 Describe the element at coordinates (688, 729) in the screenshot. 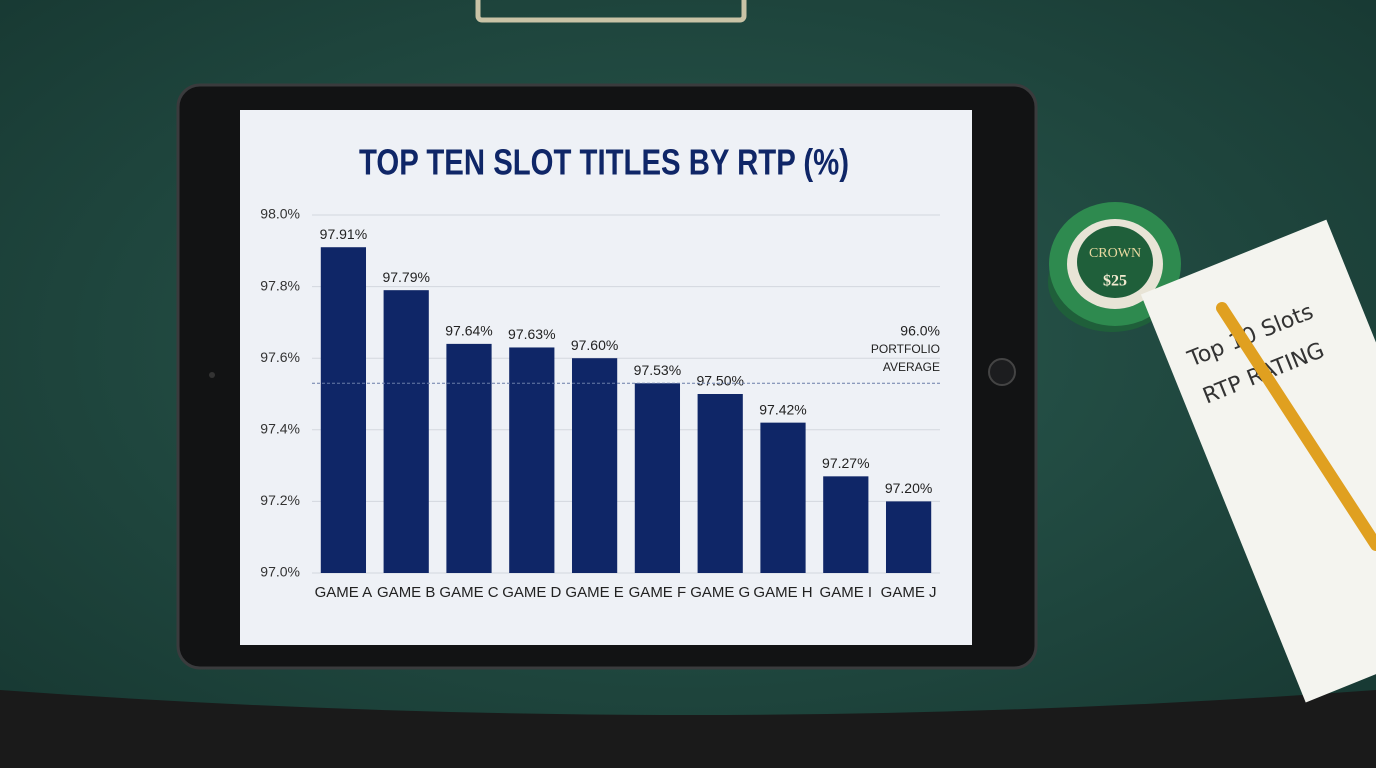

I see `table-rail` at that location.